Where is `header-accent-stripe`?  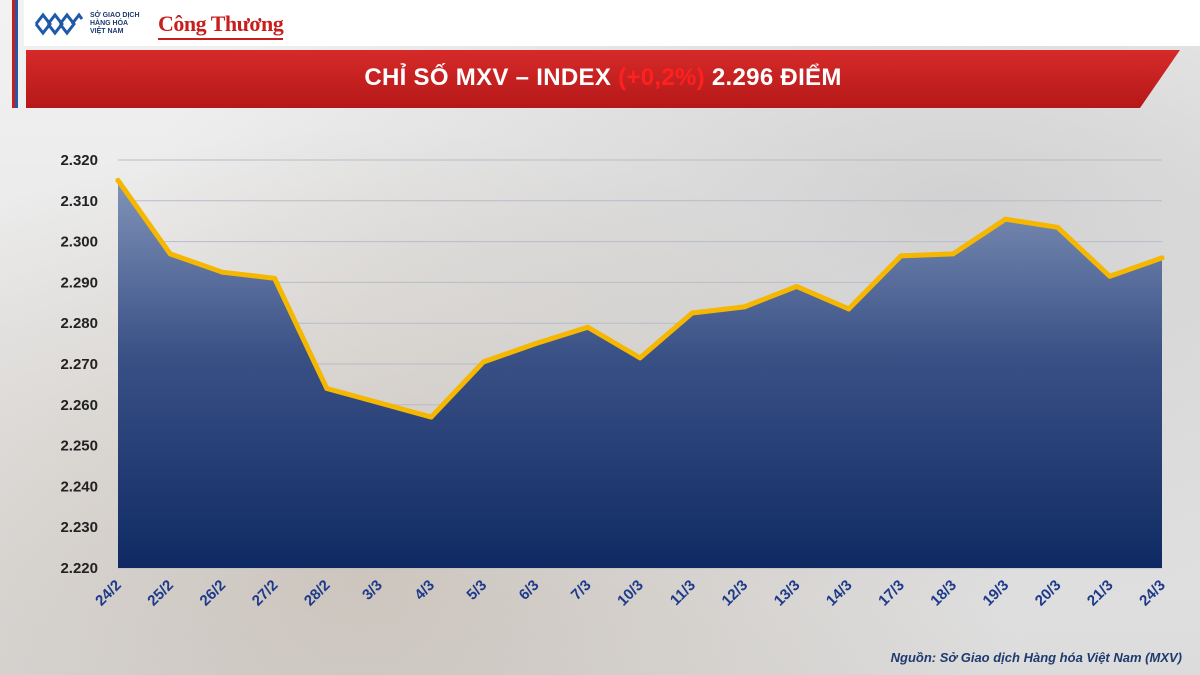 header-accent-stripe is located at coordinates (15, 54).